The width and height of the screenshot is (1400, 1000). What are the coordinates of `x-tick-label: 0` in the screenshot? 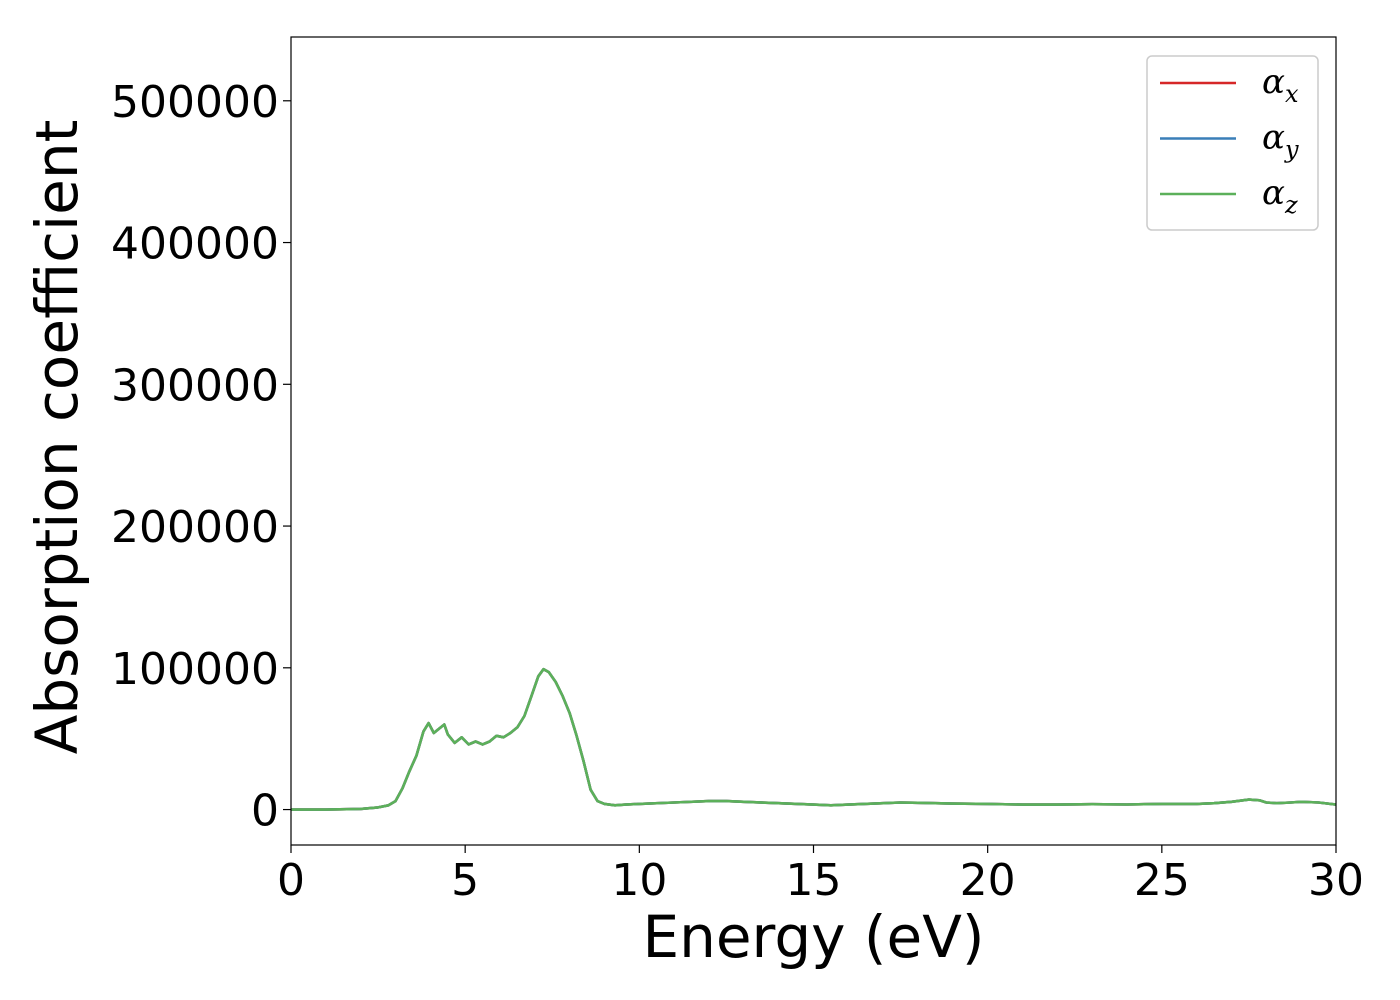 It's located at (291, 880).